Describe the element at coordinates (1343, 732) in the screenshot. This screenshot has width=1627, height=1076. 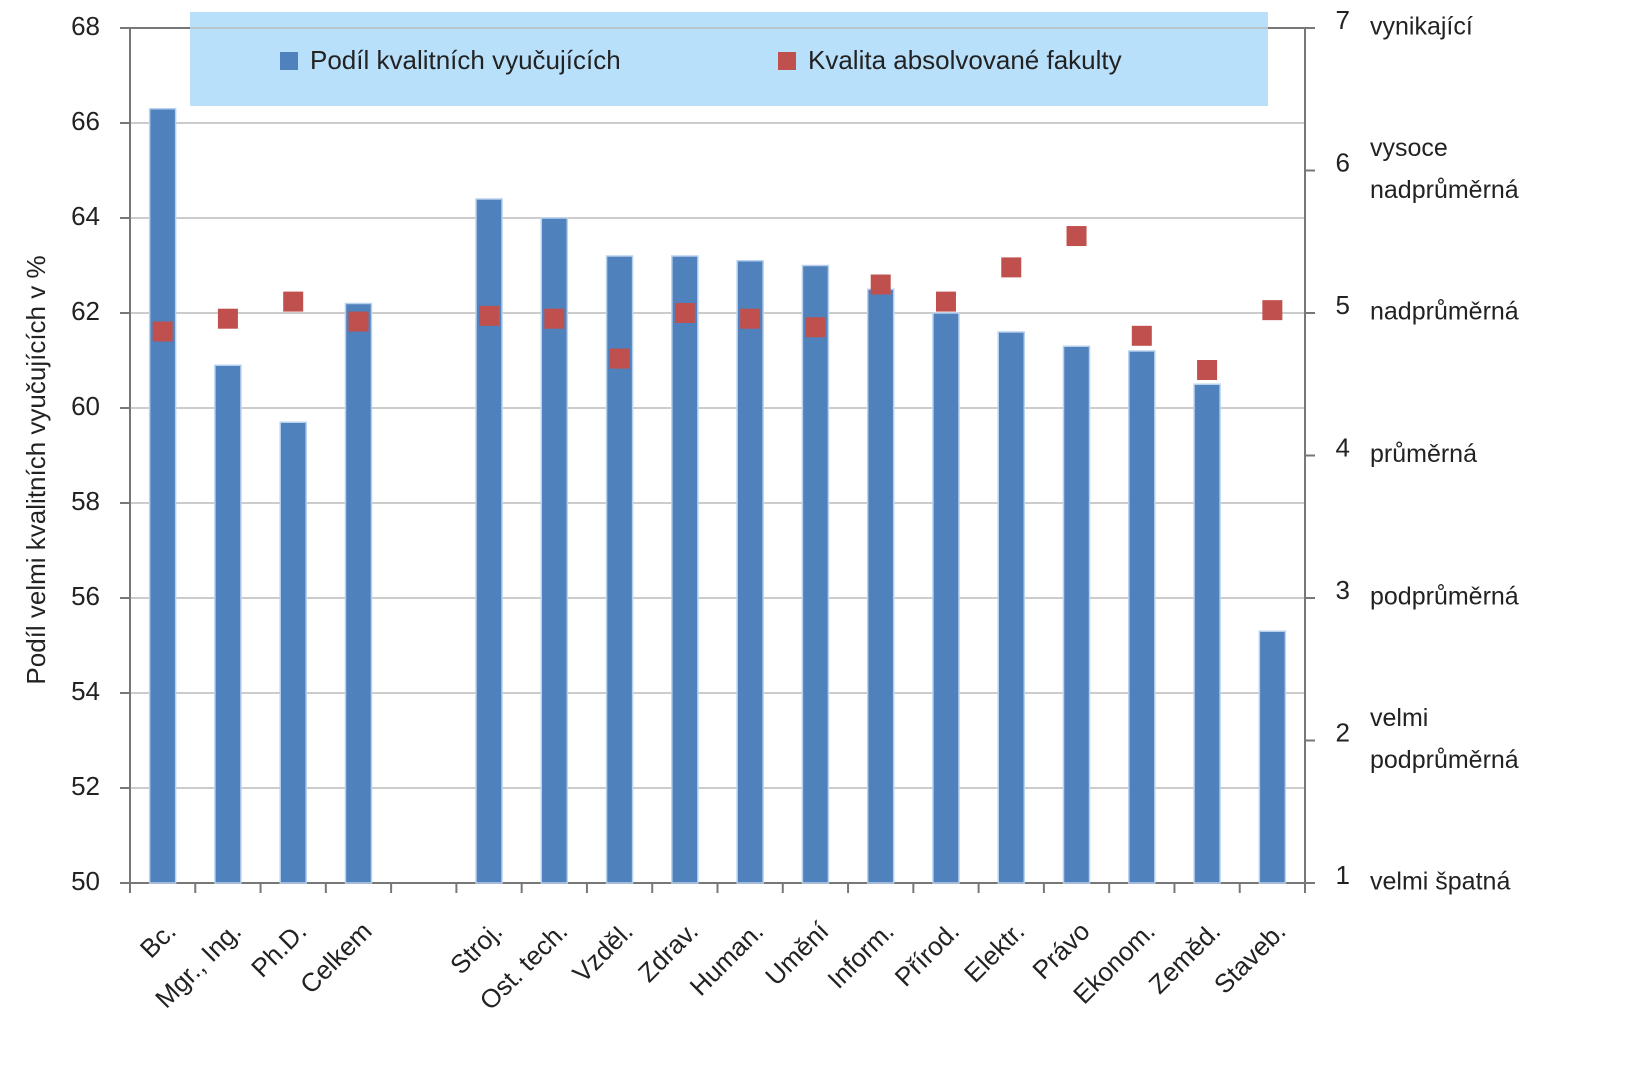
I see `y2-tick-label: 2` at that location.